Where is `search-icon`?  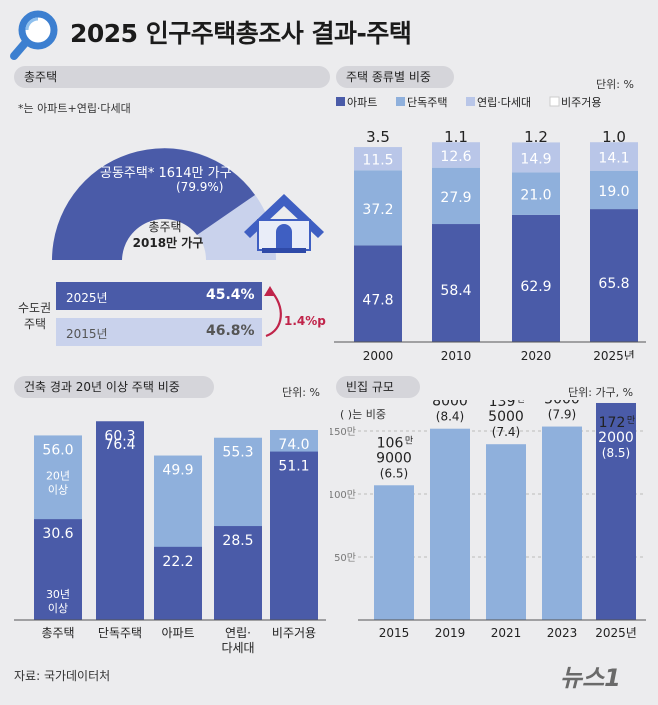
search-icon is located at coordinates (34, 35).